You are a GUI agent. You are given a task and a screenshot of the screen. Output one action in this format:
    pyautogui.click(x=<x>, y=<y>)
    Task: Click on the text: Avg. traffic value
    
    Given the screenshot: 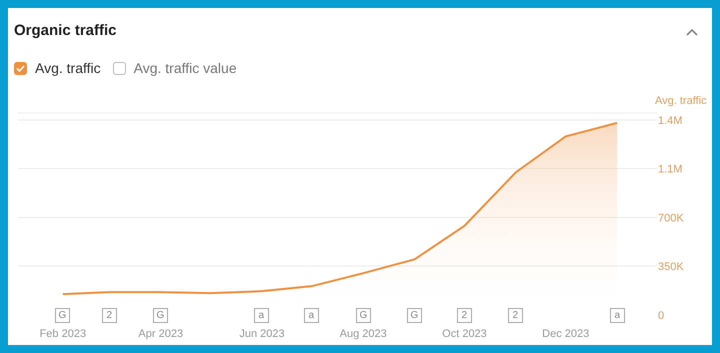 What is the action you would take?
    pyautogui.click(x=185, y=68)
    